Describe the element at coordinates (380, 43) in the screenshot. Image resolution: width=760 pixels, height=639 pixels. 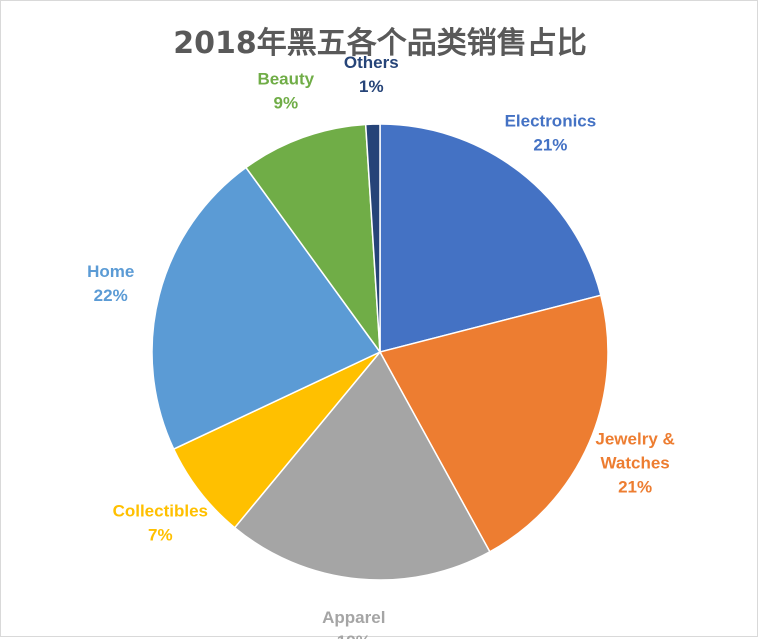
I see `chart-title: 2018年黑五各个品类销售占比` at that location.